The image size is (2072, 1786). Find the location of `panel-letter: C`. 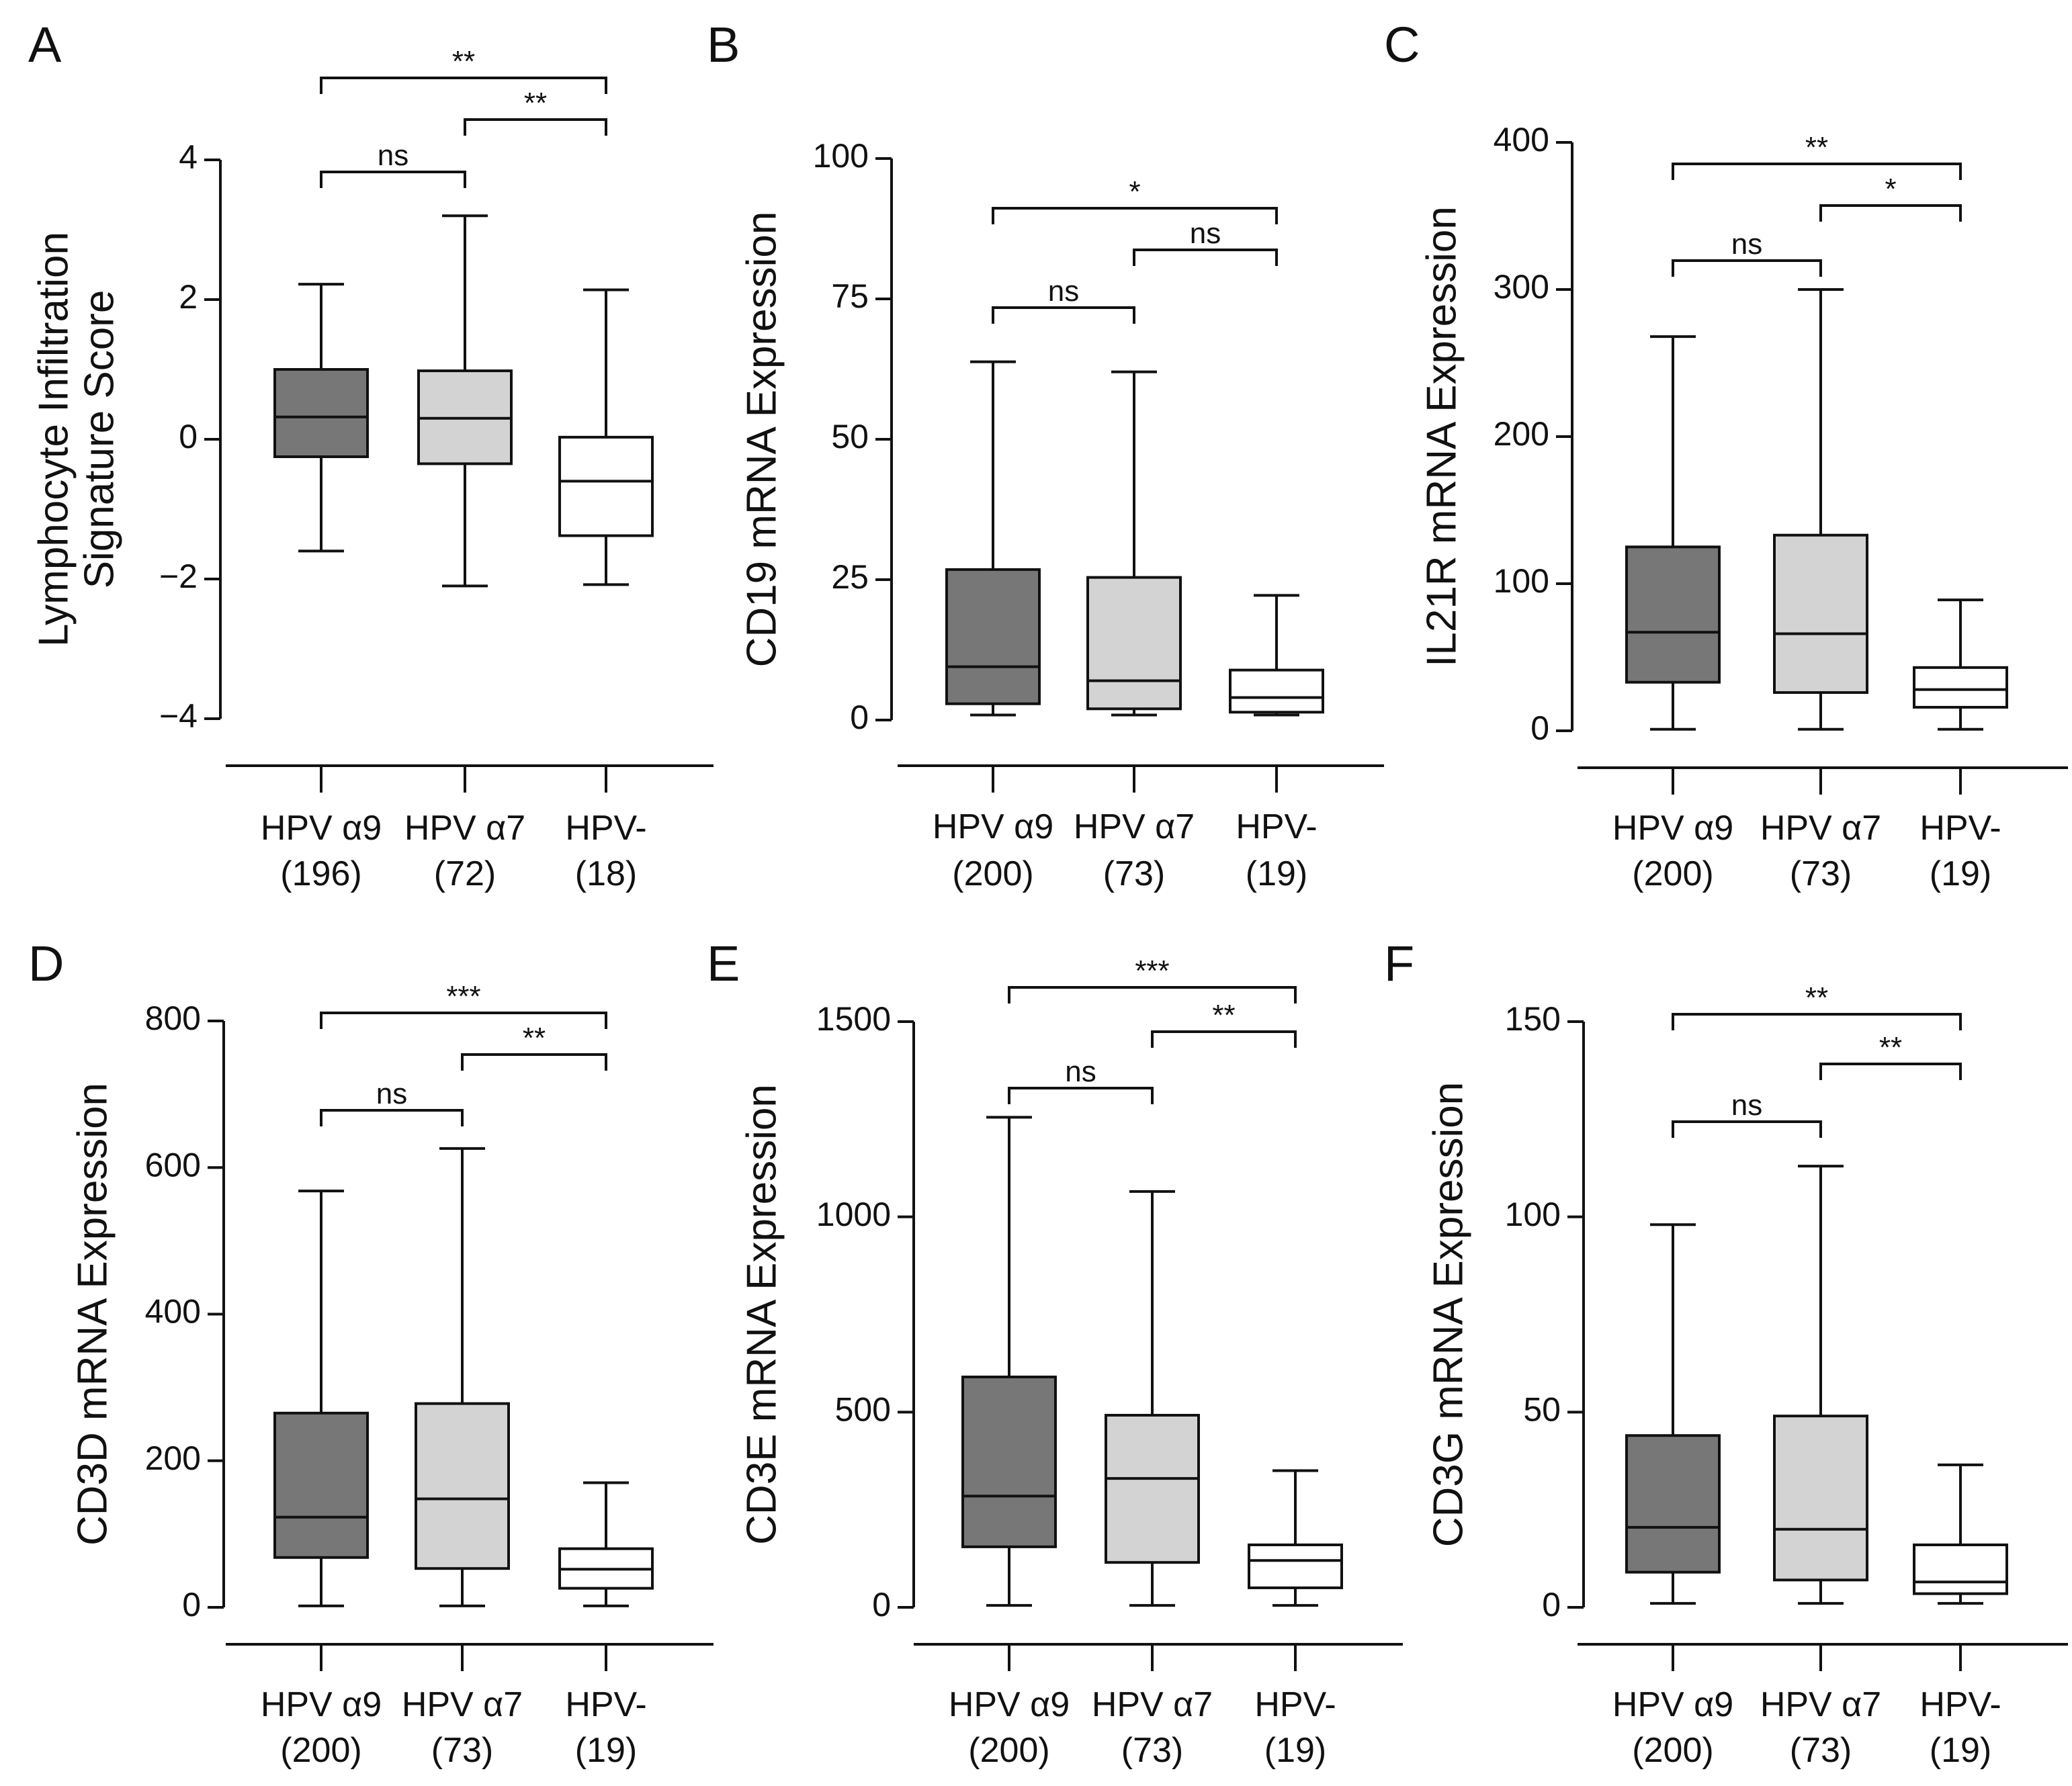

panel-letter: C is located at coordinates (1402, 45).